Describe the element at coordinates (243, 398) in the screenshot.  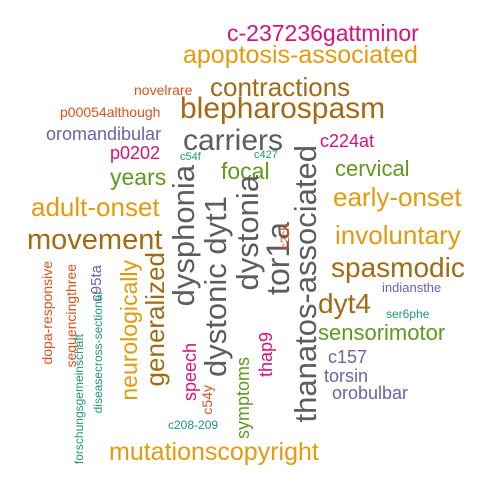
I see `word-symptoms: symptoms` at that location.